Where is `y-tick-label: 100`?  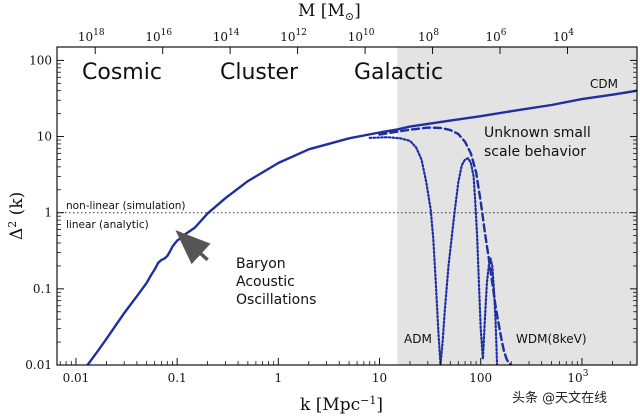
y-tick-label: 100 is located at coordinates (40, 60).